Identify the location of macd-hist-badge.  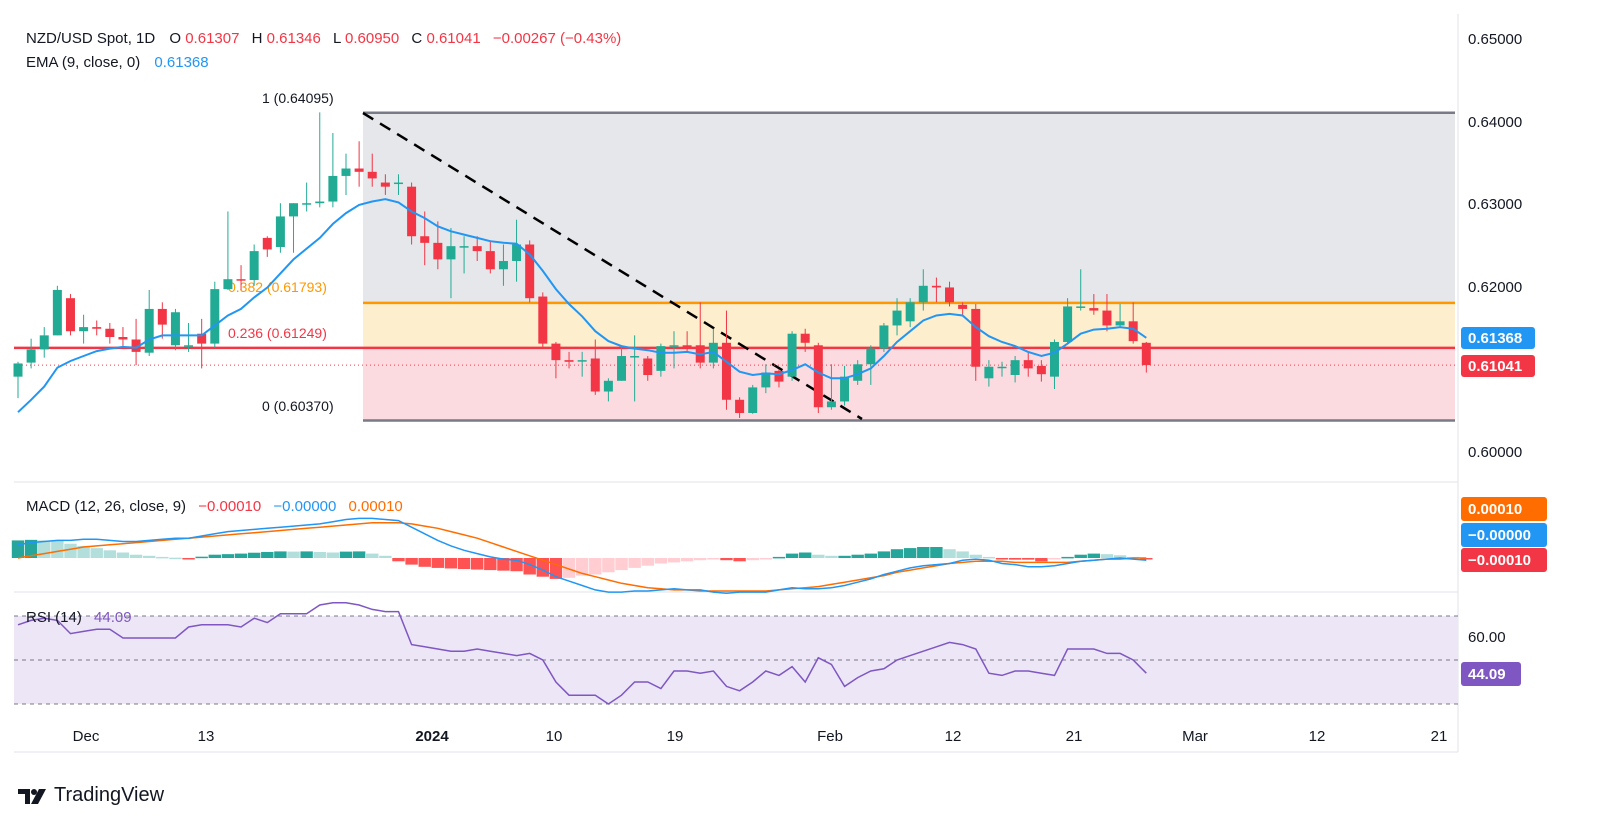
(1504, 560).